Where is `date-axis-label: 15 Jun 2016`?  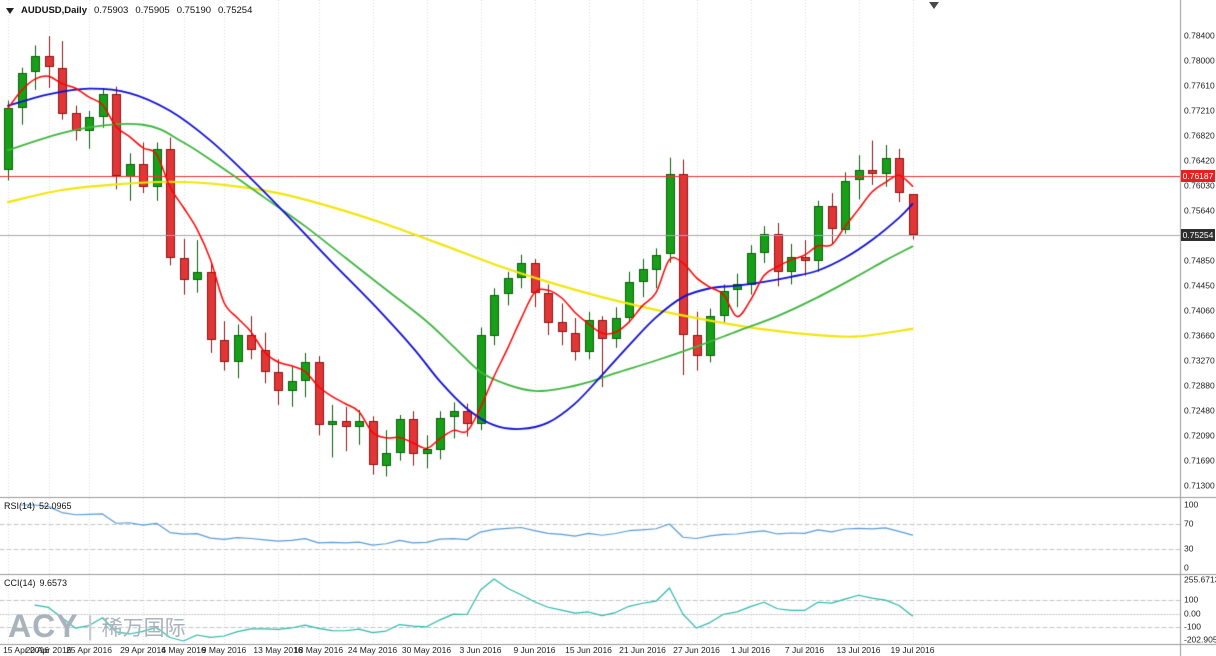 date-axis-label: 15 Jun 2016 is located at coordinates (588, 650).